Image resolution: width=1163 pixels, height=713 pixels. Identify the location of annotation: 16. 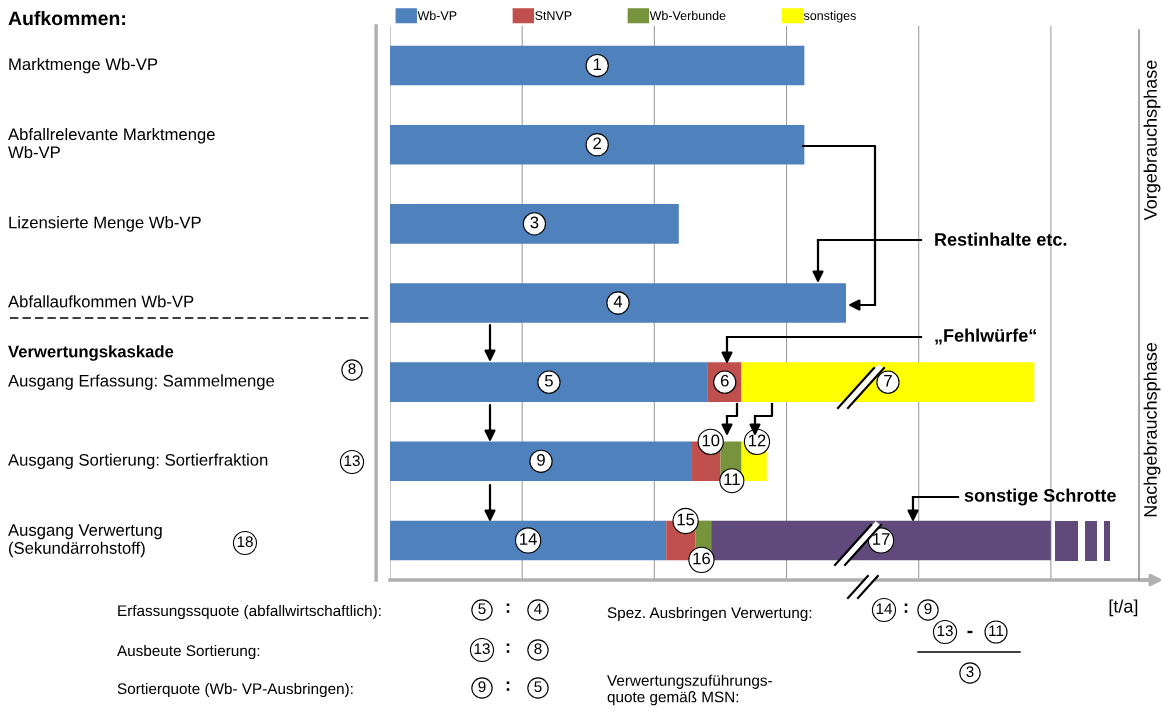
(701, 558).